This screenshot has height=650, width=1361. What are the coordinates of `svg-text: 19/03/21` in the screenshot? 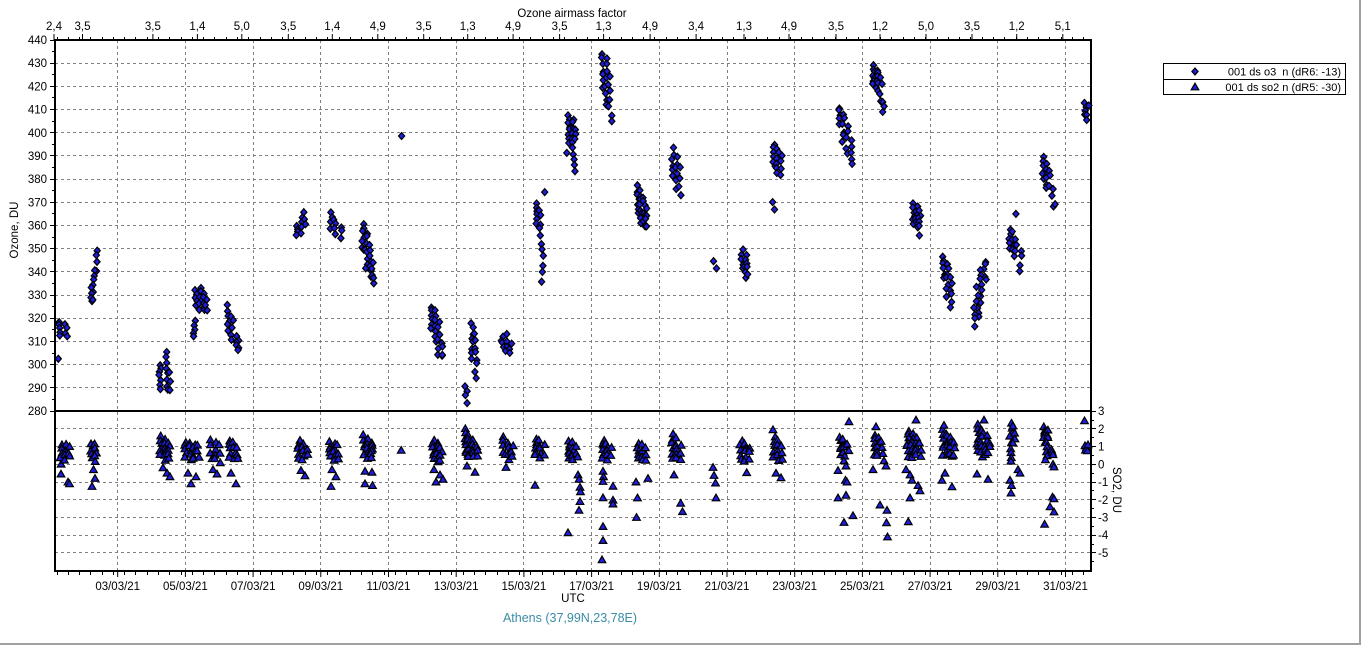 It's located at (659, 587).